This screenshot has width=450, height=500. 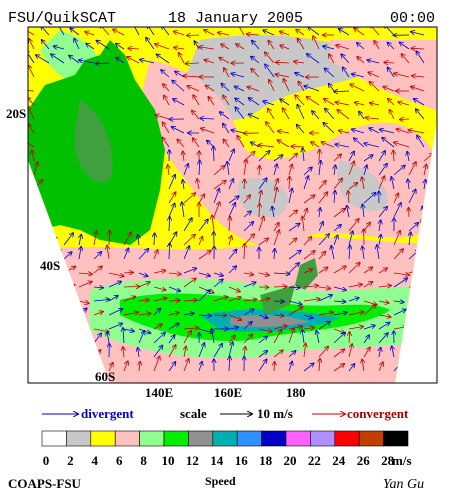 I want to click on footer-right: Yan Gu, so click(x=403, y=484).